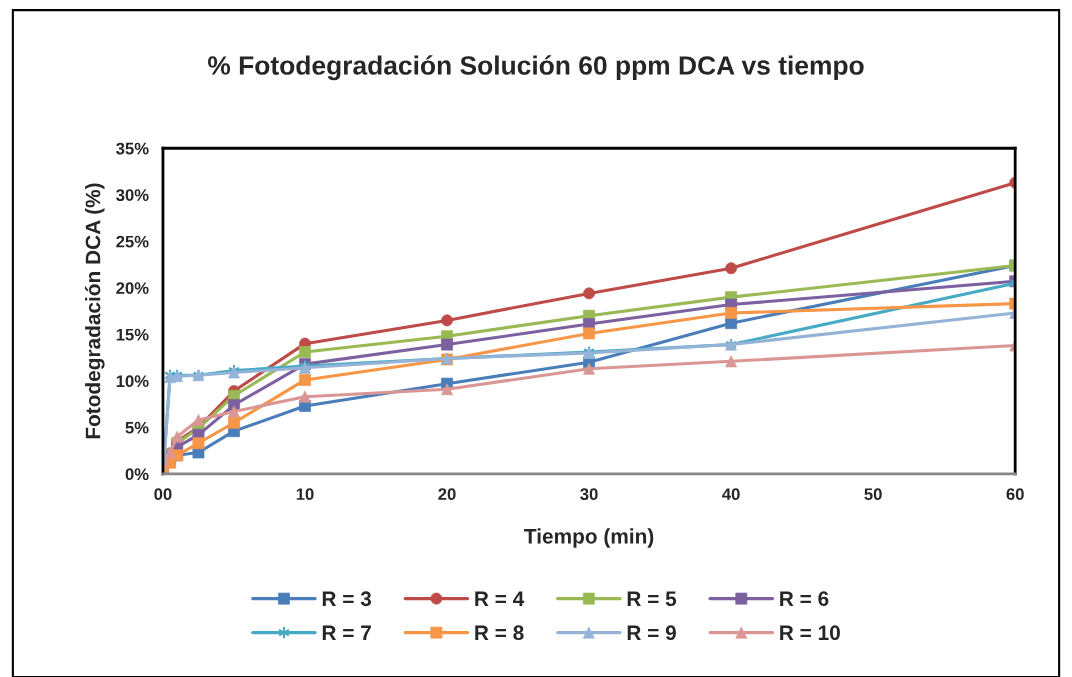  What do you see at coordinates (873, 494) in the screenshot?
I see `x-tick-label: 50` at bounding box center [873, 494].